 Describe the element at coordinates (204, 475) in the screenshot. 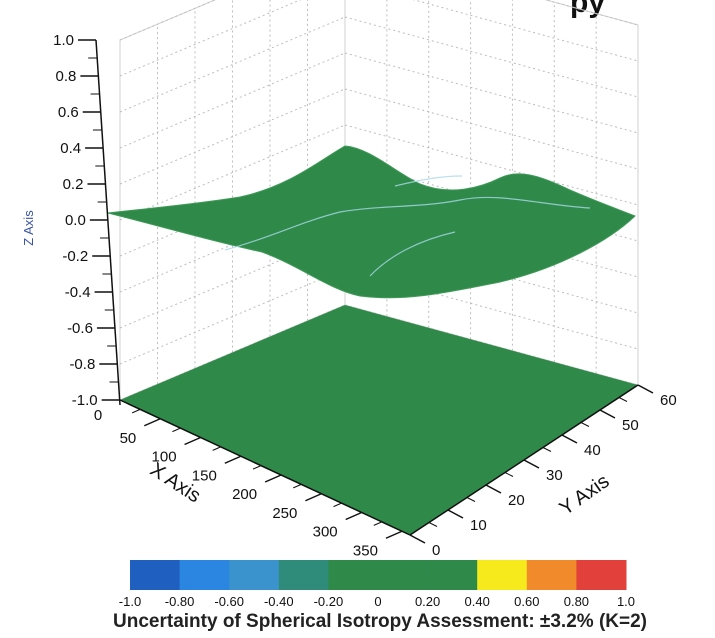

I see `x-tick-label: 150` at that location.